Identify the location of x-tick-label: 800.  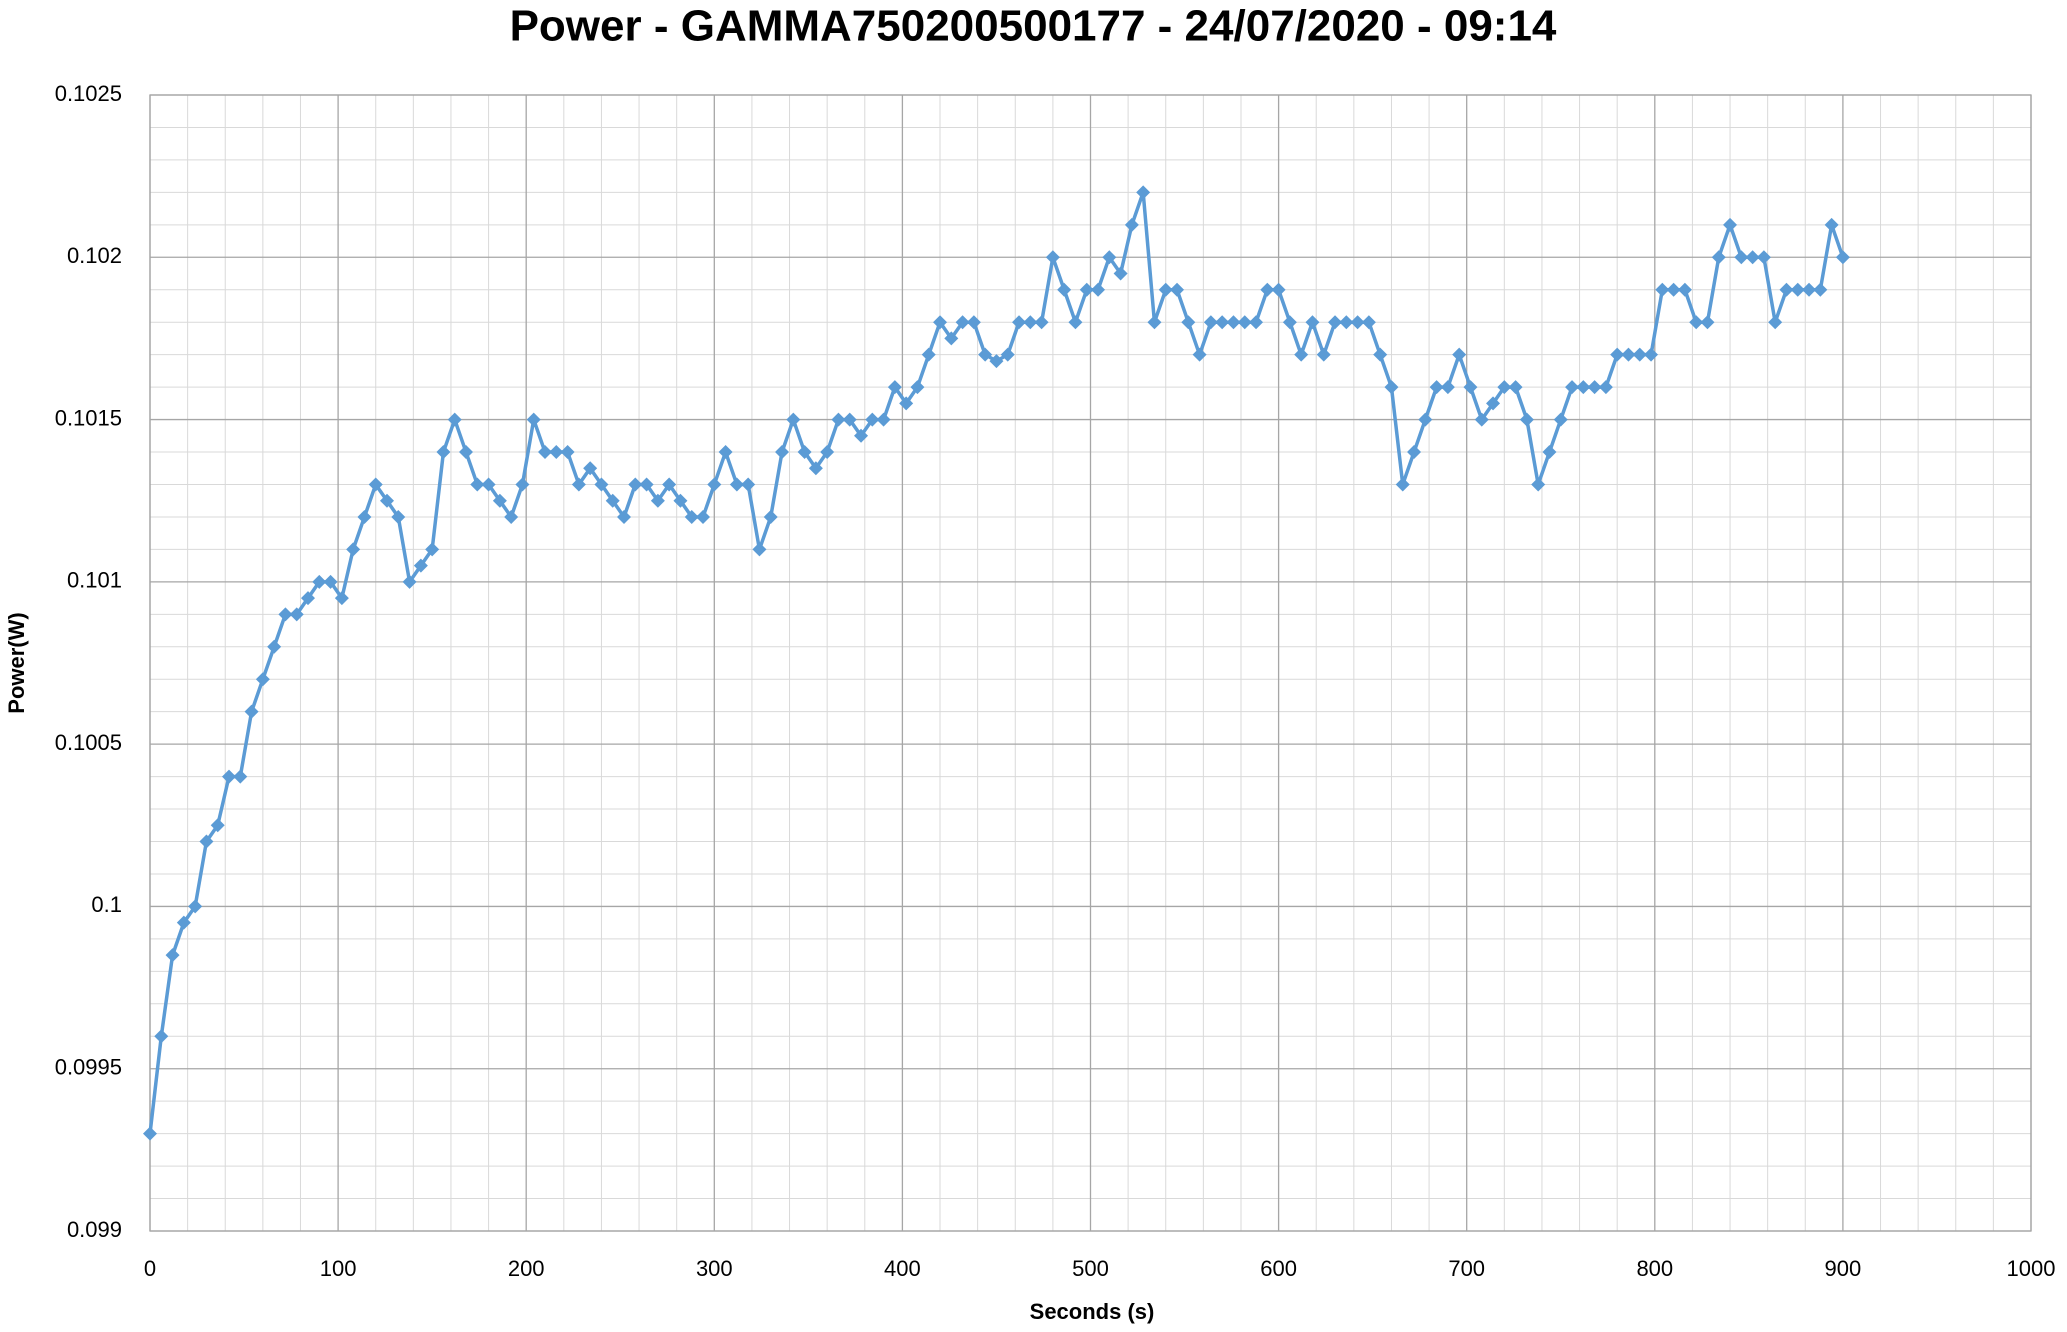
(1654, 1268).